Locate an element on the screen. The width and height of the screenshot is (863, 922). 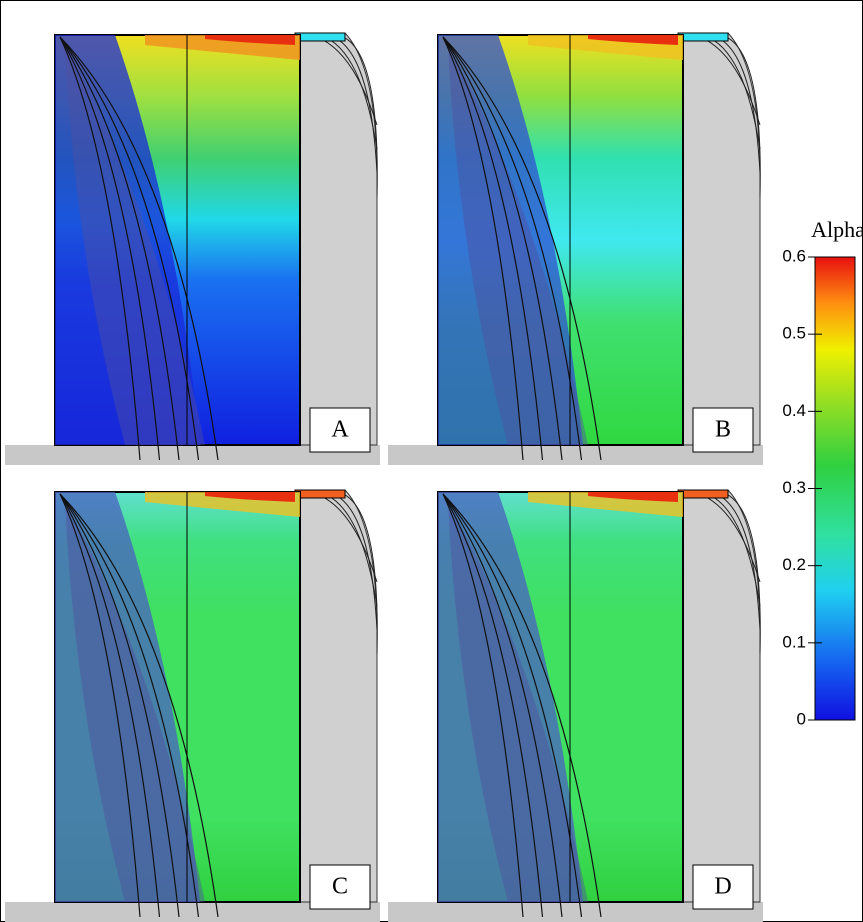
tick-label: 0.3 is located at coordinates (794, 487).